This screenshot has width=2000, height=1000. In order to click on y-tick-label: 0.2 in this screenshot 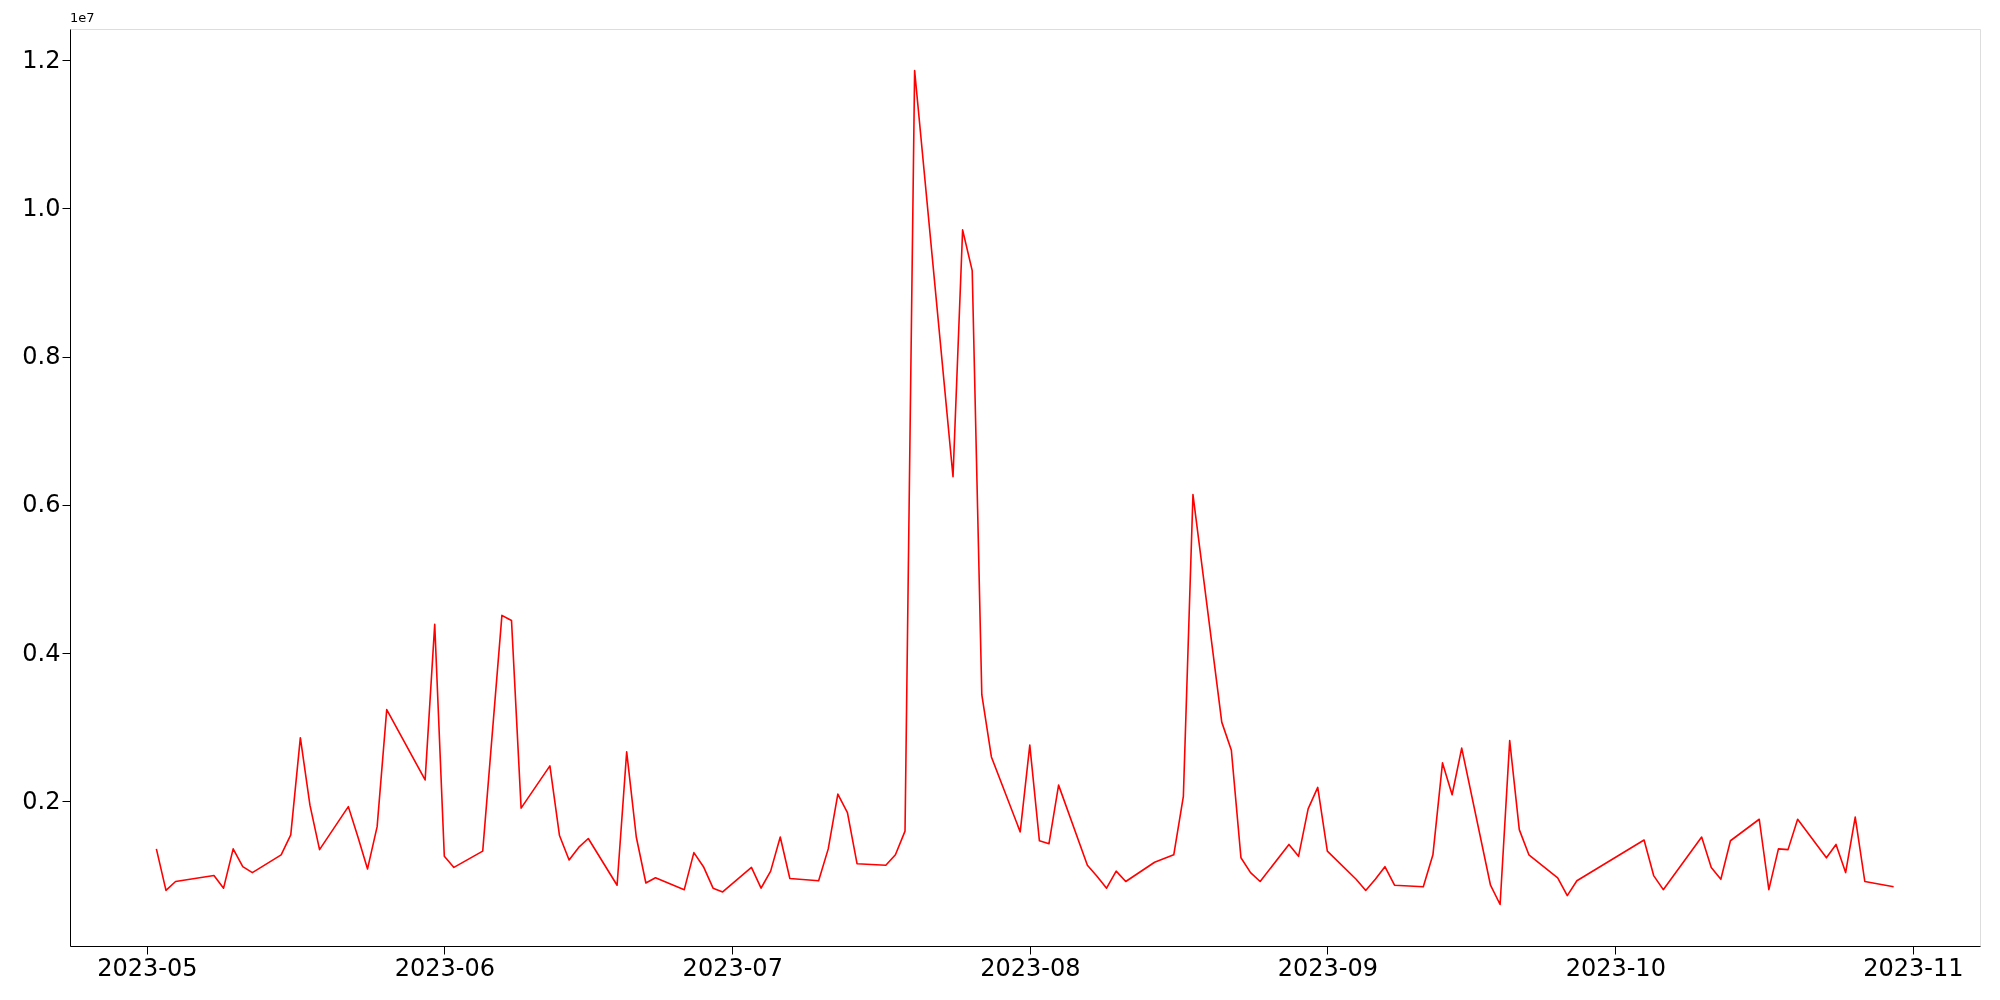, I will do `click(41, 800)`.